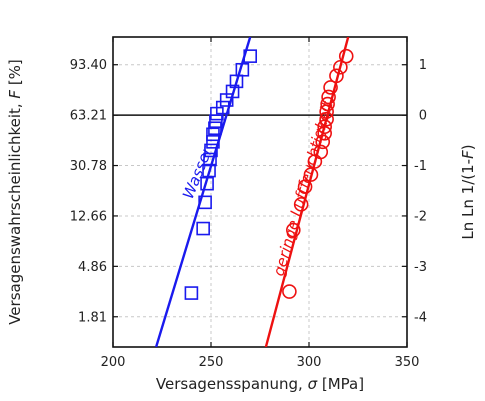 This screenshot has width=485, height=401. Describe the element at coordinates (88, 116) in the screenshot. I see `left-tick-label: 63.21` at that location.